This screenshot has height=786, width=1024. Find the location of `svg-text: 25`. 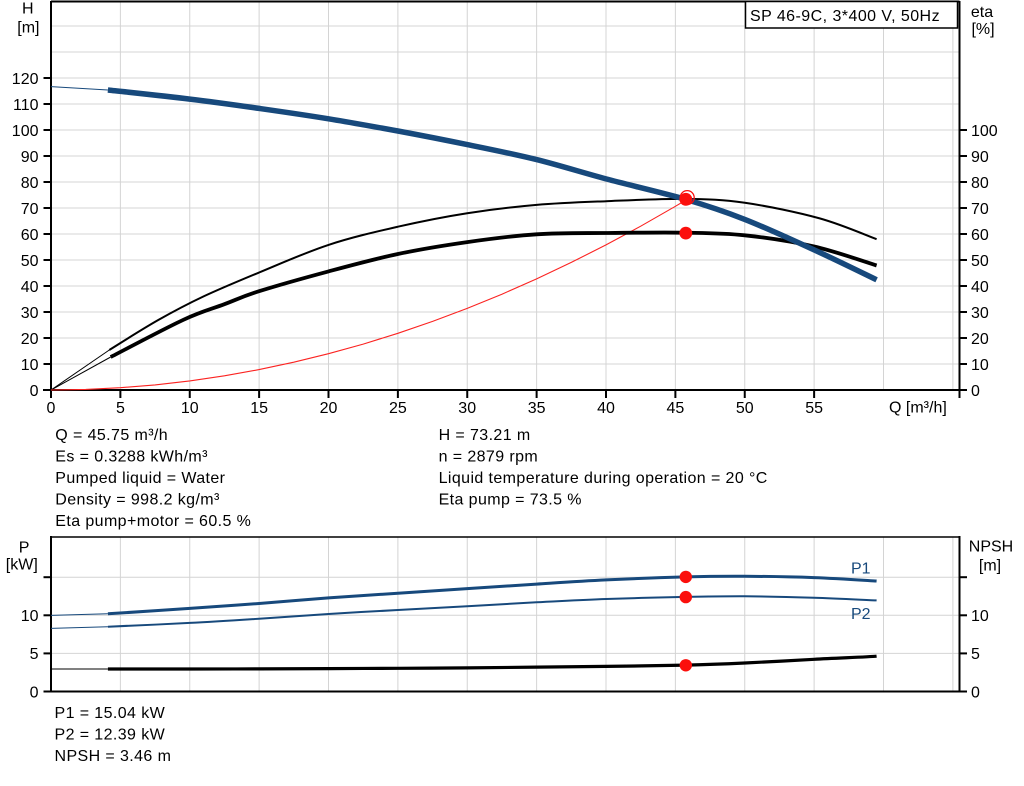

svg-text: 25 is located at coordinates (398, 408).